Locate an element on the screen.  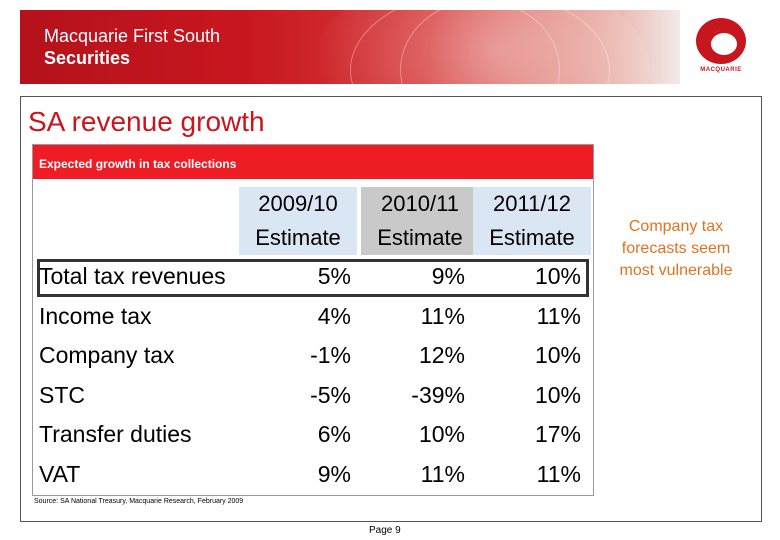
macquarie-logo: MACQUARIE is located at coordinates (721, 47).